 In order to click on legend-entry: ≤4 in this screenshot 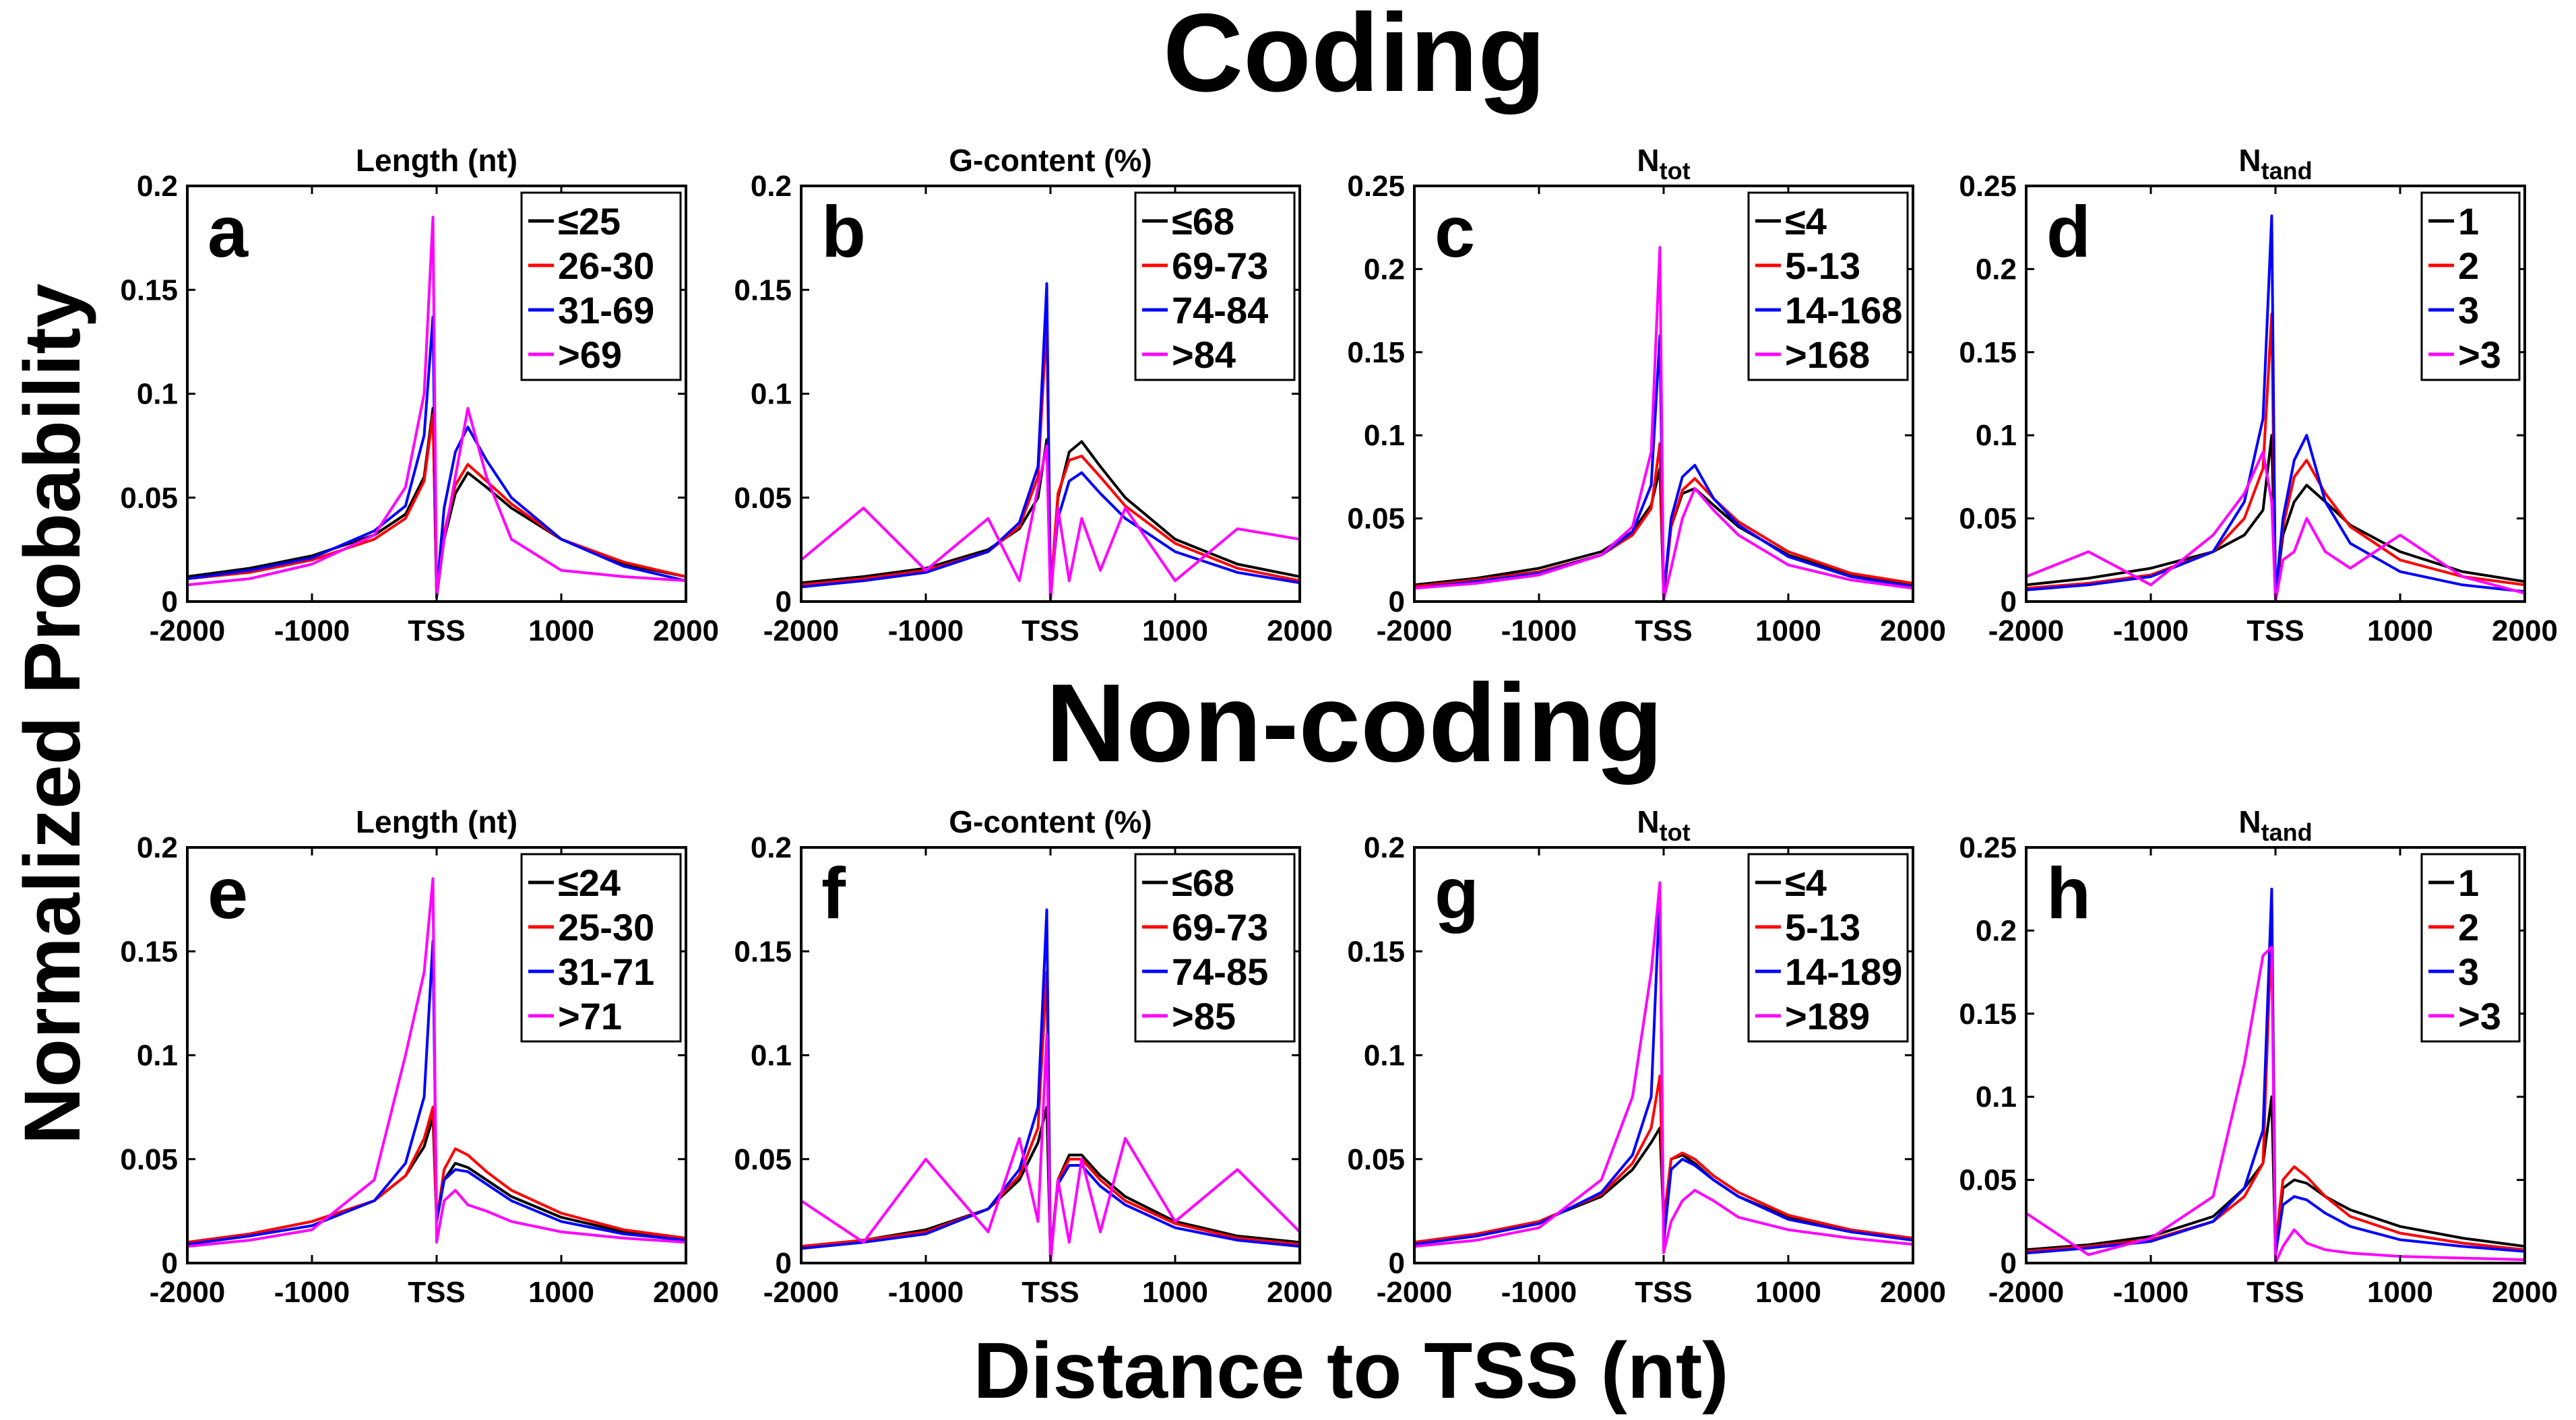, I will do `click(1806, 221)`.